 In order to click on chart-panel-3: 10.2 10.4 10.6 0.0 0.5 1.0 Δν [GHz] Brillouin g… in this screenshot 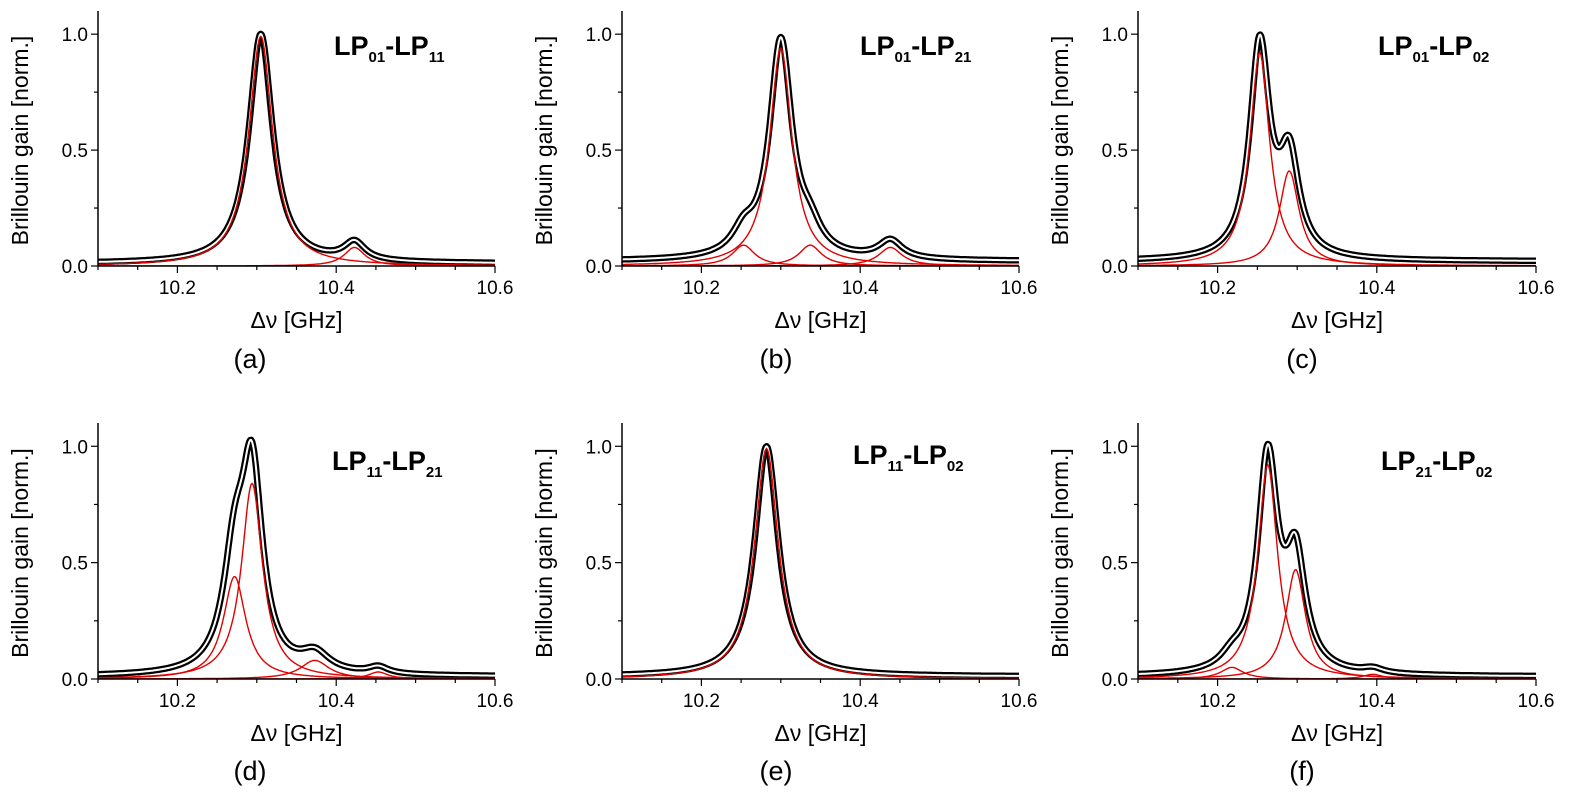, I will do `click(1300, 192)`.